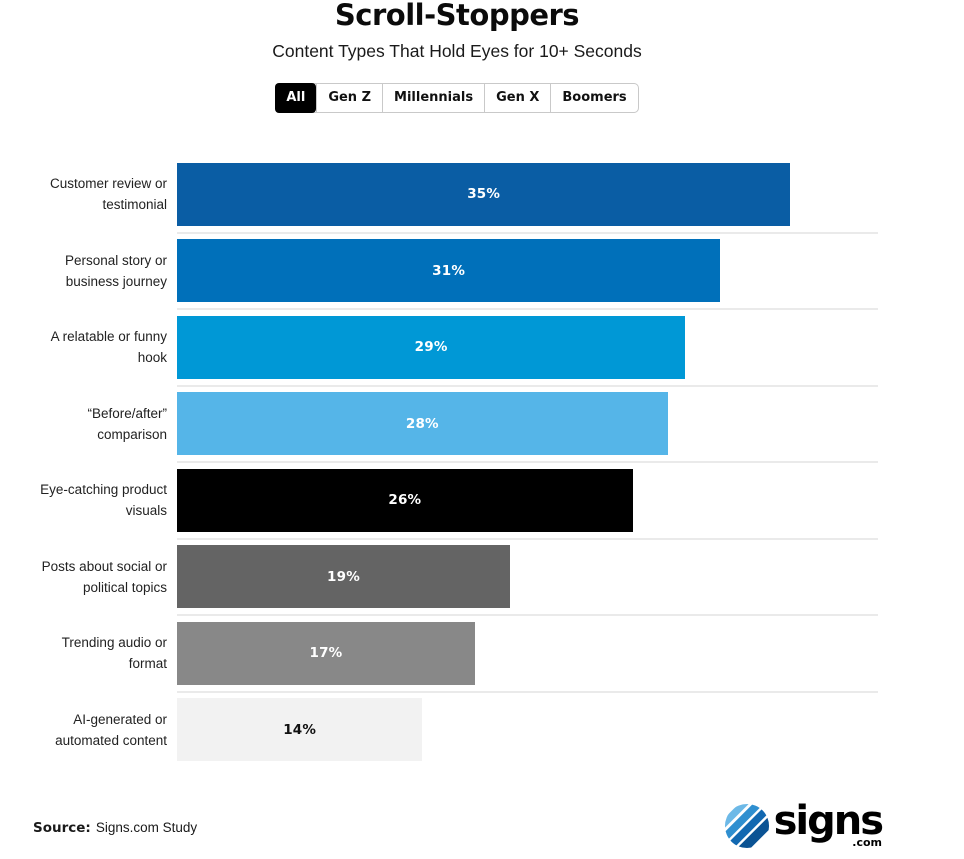 Image resolution: width=964 pixels, height=859 pixels. I want to click on category-label: Posts about social or political topics, so click(104, 576).